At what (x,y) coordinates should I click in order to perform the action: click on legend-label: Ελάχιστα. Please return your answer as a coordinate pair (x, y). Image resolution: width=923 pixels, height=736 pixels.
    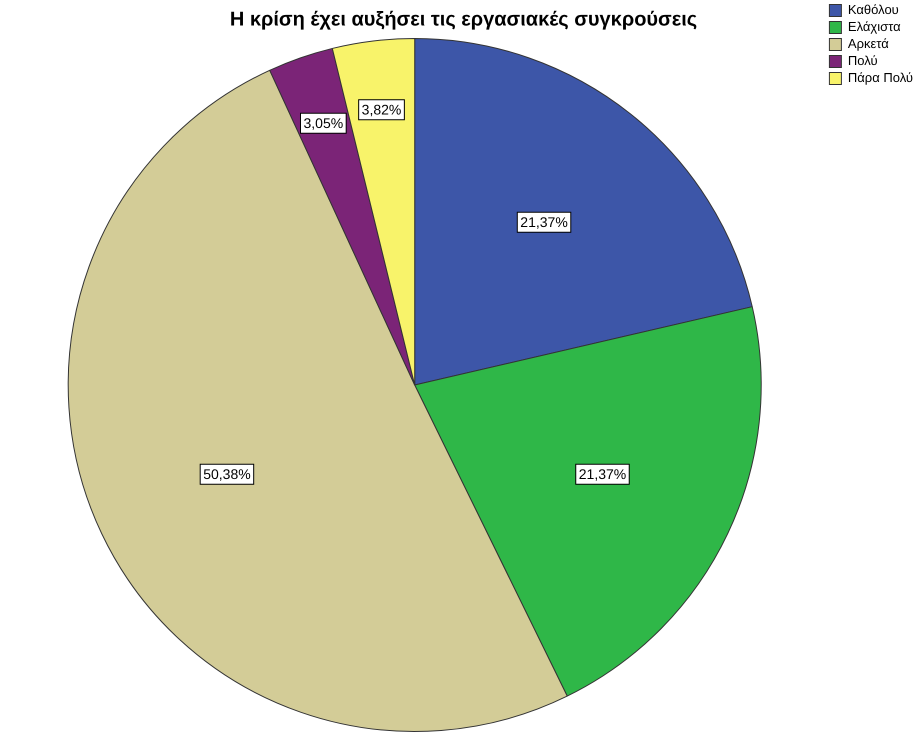
    Looking at the image, I should click on (875, 26).